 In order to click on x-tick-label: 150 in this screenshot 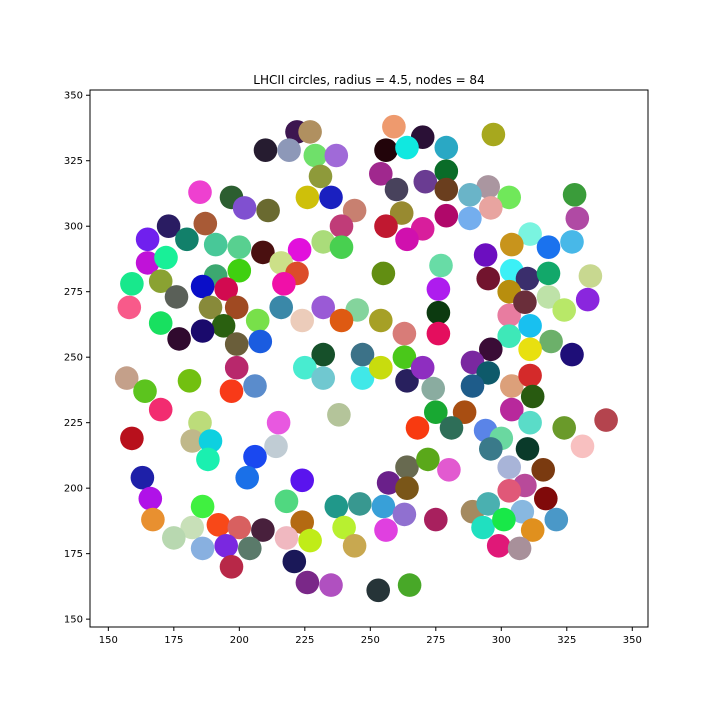, I will do `click(108, 640)`.